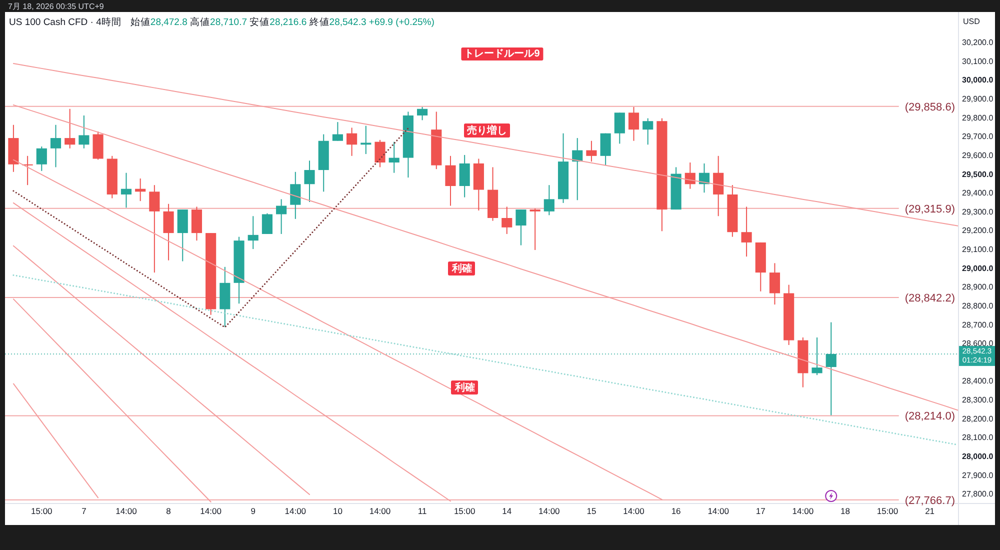 The image size is (1000, 550). Describe the element at coordinates (169, 511) in the screenshot. I see `x-tick-label: 8` at that location.